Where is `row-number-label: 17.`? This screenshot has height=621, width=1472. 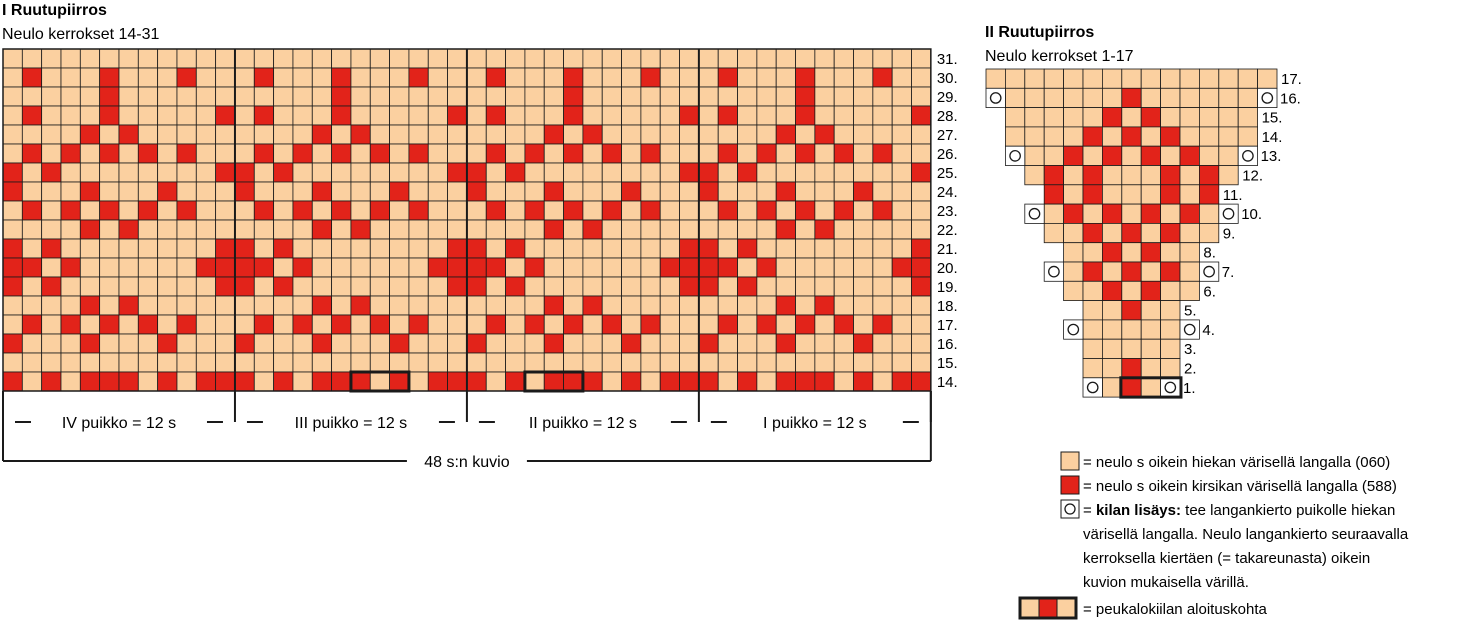
row-number-label: 17. is located at coordinates (947, 325).